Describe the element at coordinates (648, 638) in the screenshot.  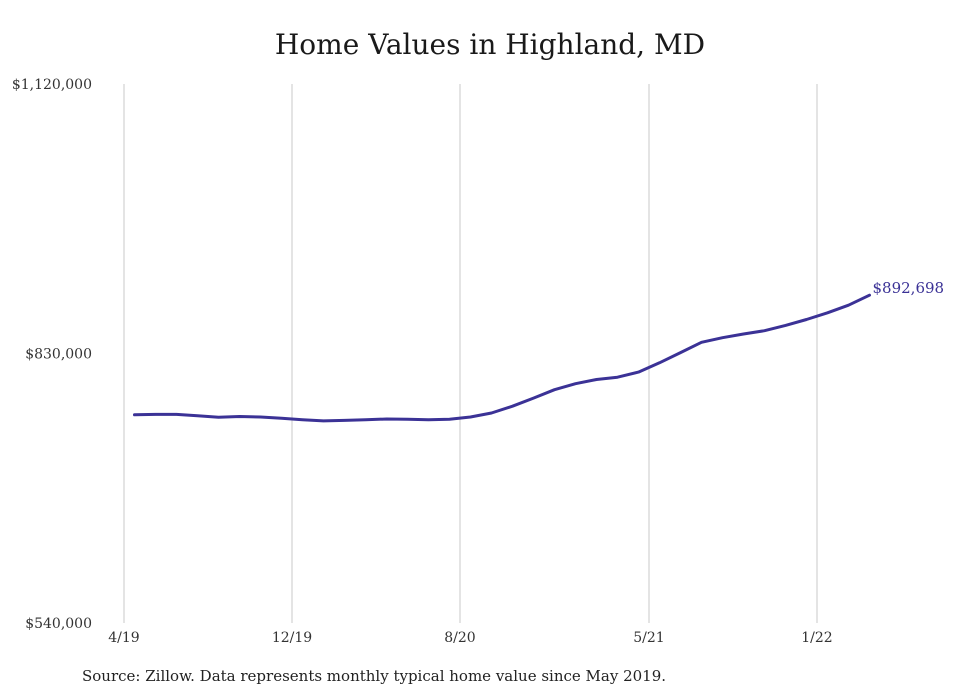
I see `x-tick-label: 5/21` at that location.